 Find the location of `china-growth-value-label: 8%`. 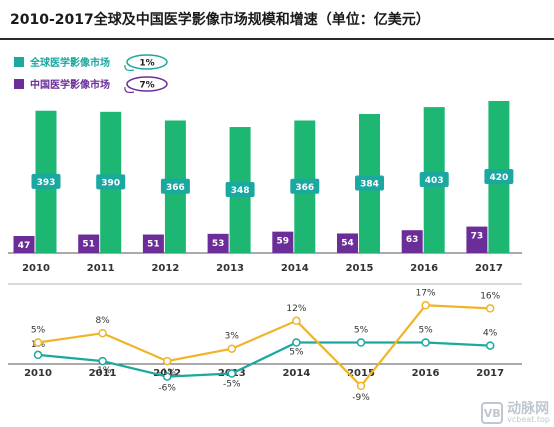

china-growth-value-label: 8% is located at coordinates (102, 321).